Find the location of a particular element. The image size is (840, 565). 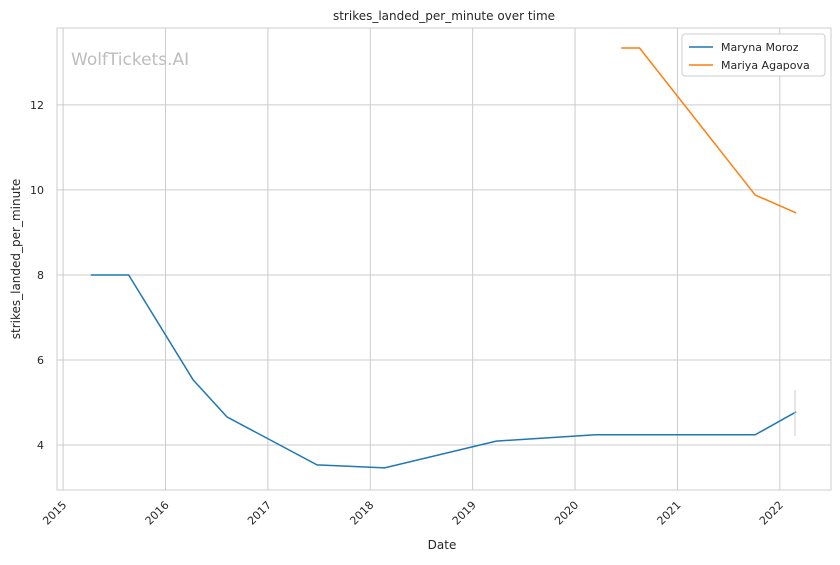

legend: Maryna Moroz Mariya Agapova is located at coordinates (753, 55).